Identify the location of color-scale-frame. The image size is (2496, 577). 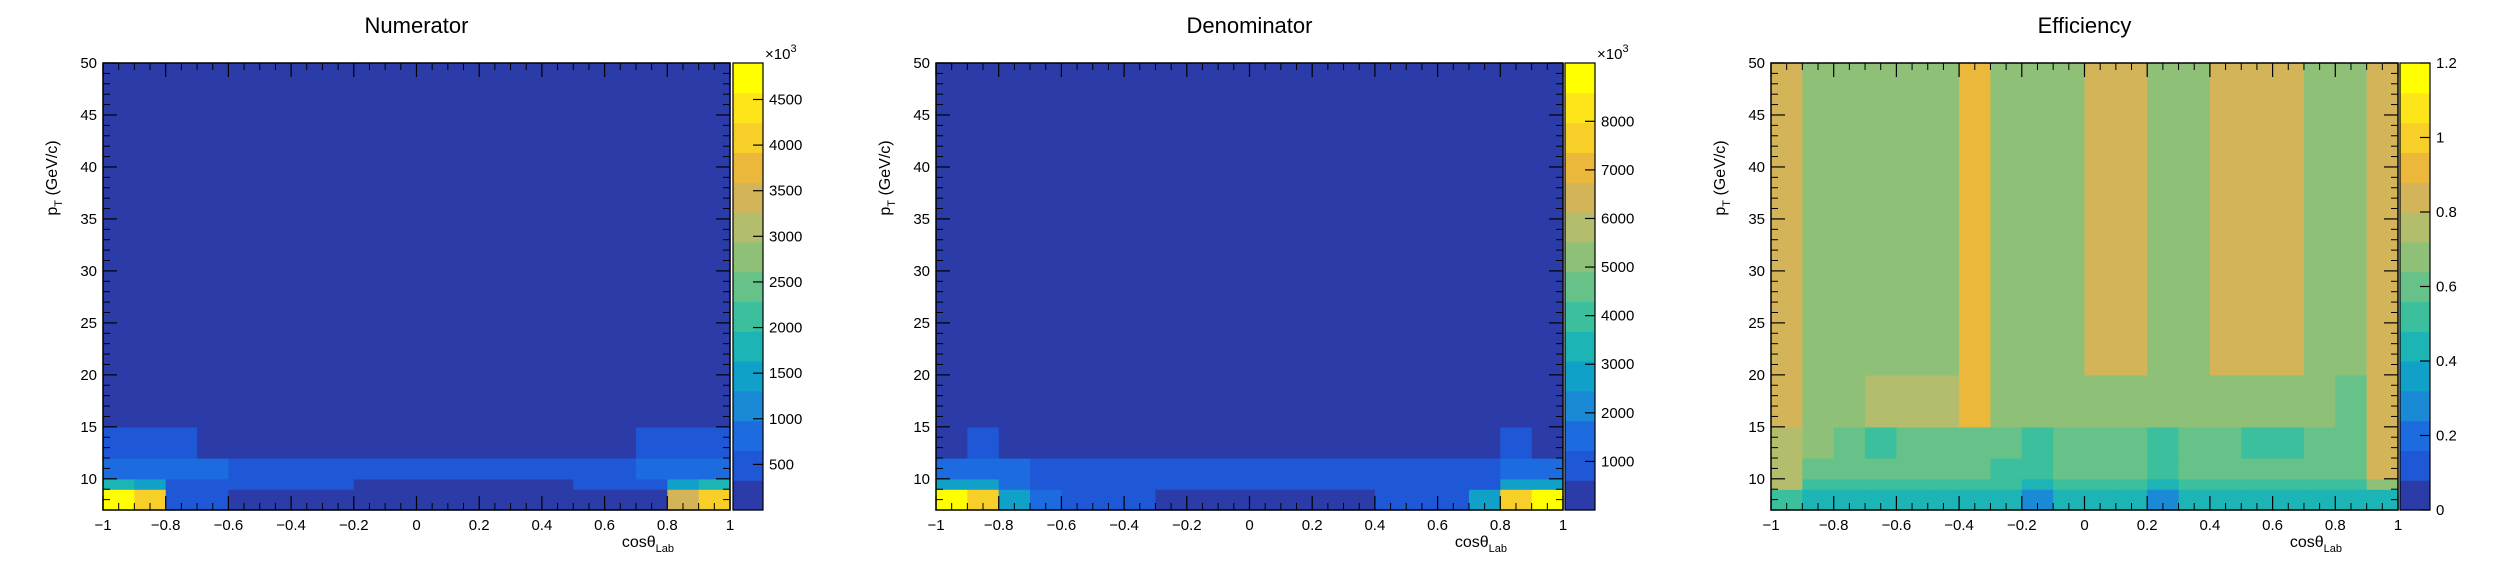
(748, 286).